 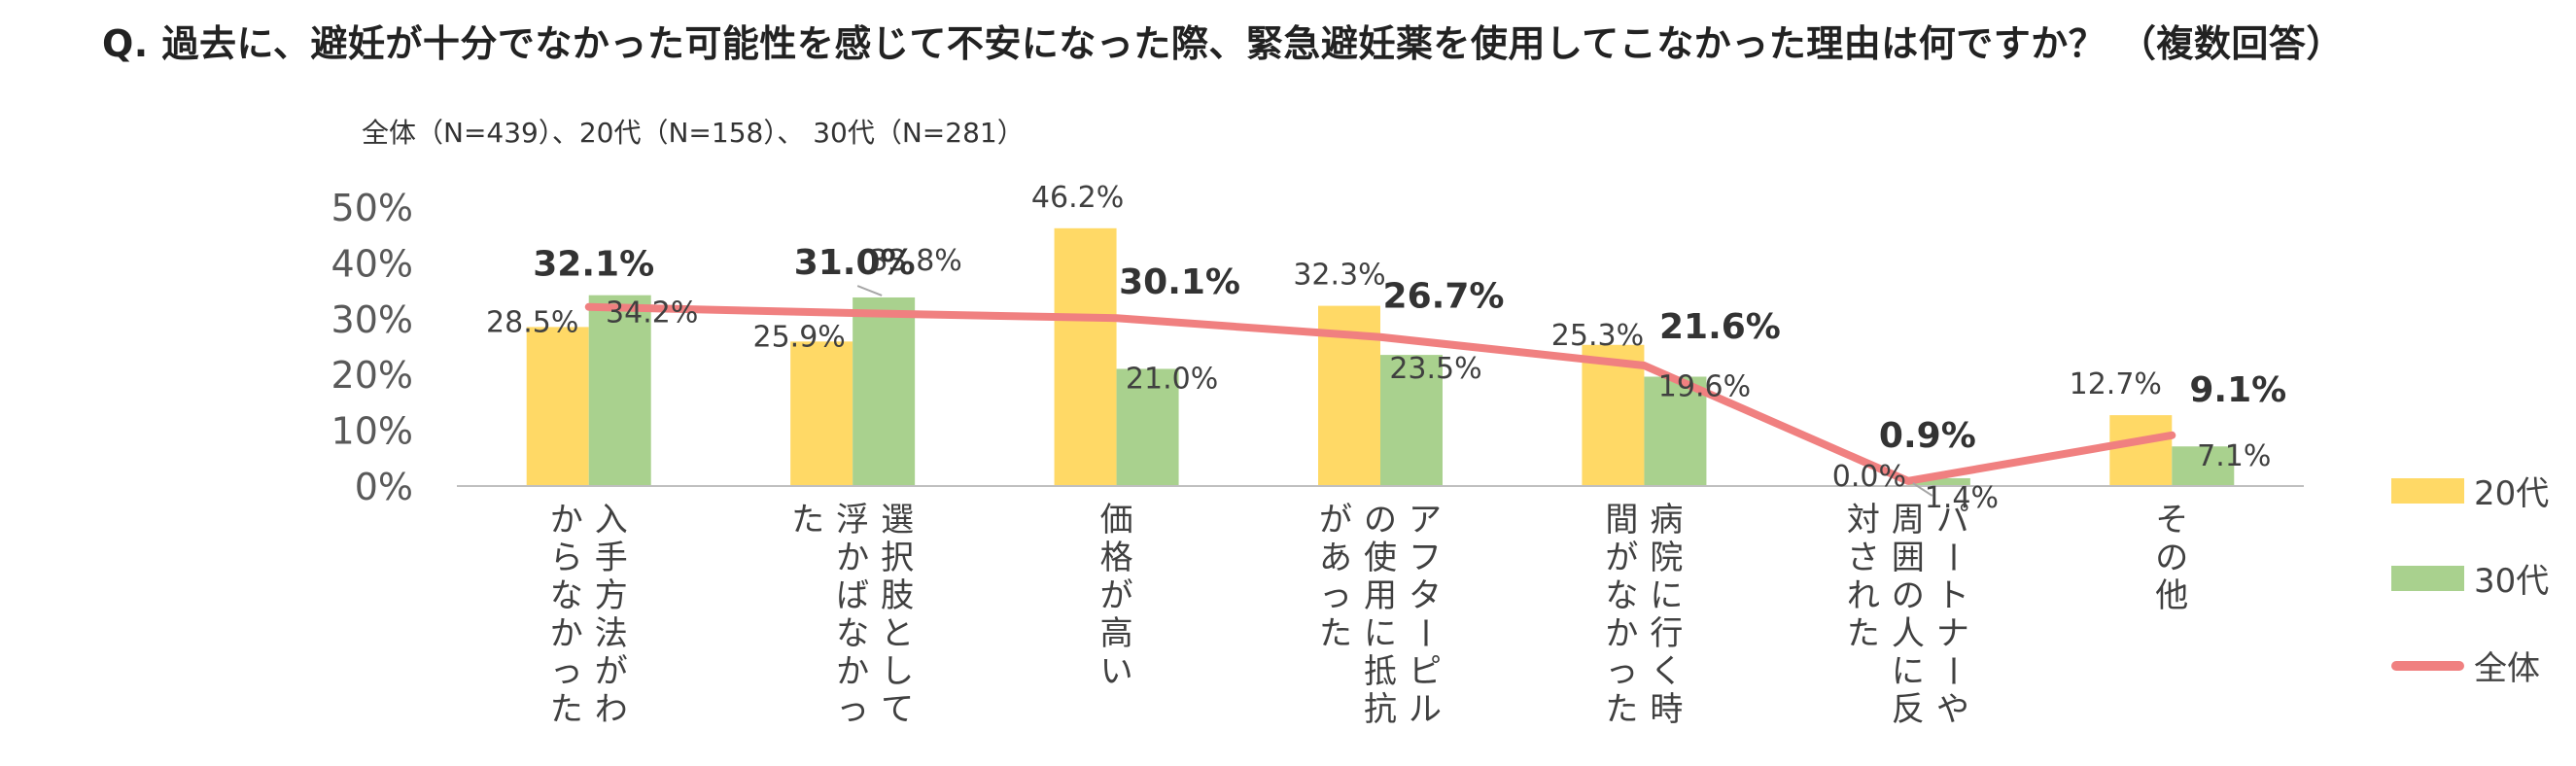 What do you see at coordinates (1962, 498) in the screenshot?
I see `data-label-30s: 1.4%` at bounding box center [1962, 498].